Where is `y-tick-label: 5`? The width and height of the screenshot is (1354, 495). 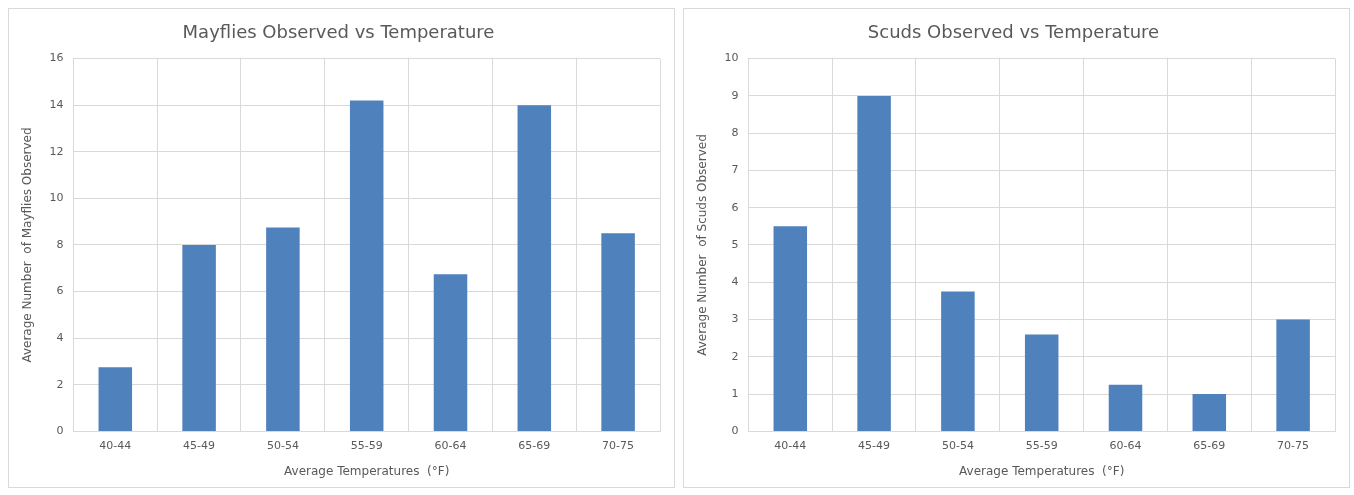 y-tick-label: 5 is located at coordinates (735, 244).